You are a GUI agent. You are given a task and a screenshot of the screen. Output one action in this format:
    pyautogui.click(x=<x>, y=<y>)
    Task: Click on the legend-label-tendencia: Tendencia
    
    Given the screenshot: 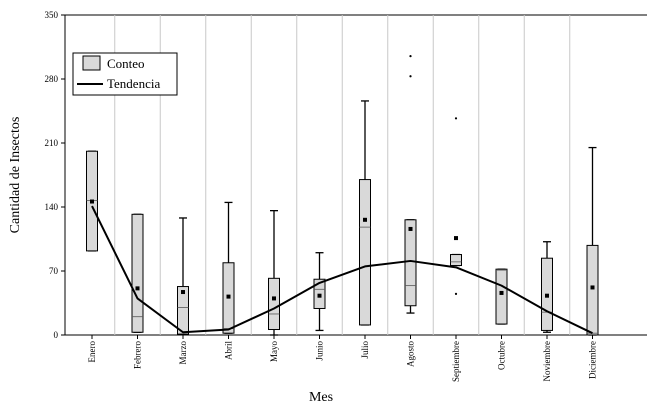 What is the action you would take?
    pyautogui.click(x=133, y=83)
    